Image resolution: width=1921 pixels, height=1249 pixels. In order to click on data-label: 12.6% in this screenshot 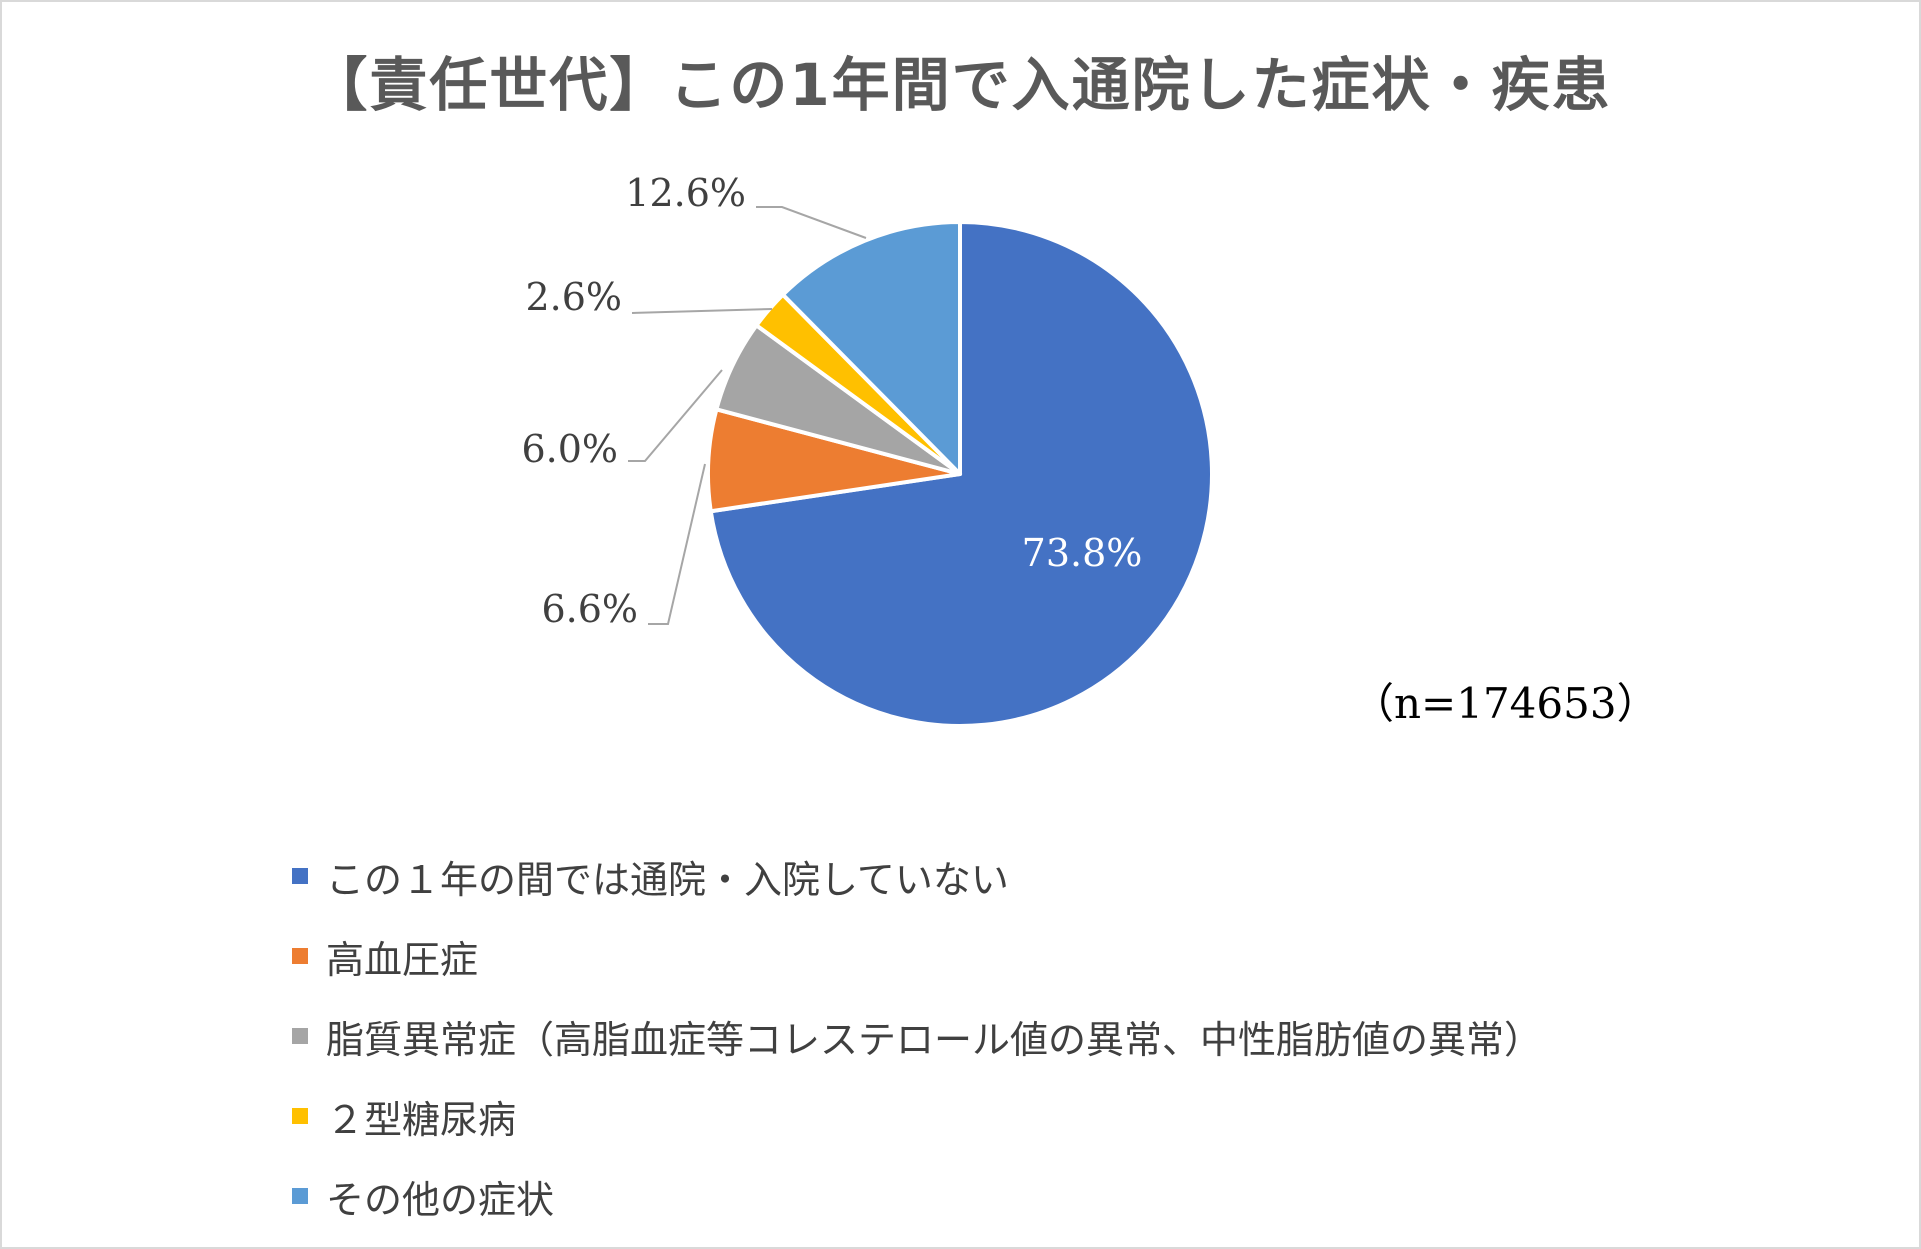, I will do `click(685, 193)`.